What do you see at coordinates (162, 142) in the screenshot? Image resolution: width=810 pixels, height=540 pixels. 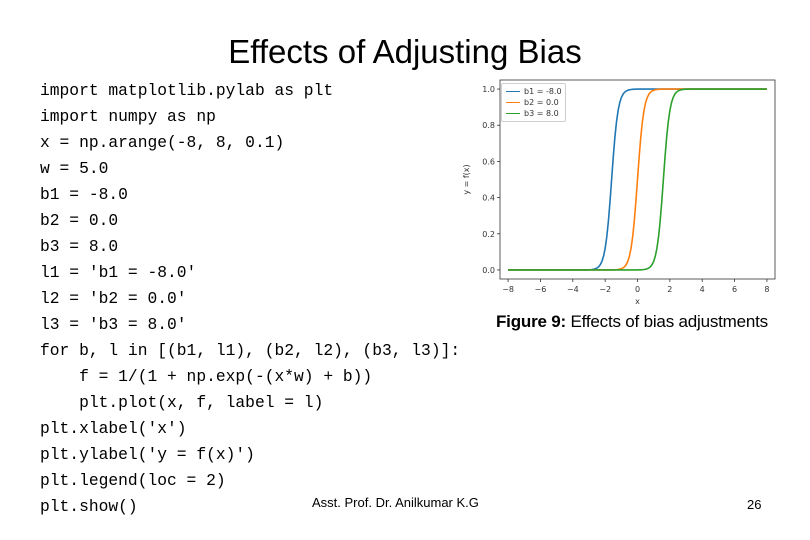 I see `code-line: x = np.arange(-8, 8, 0.1)` at bounding box center [162, 142].